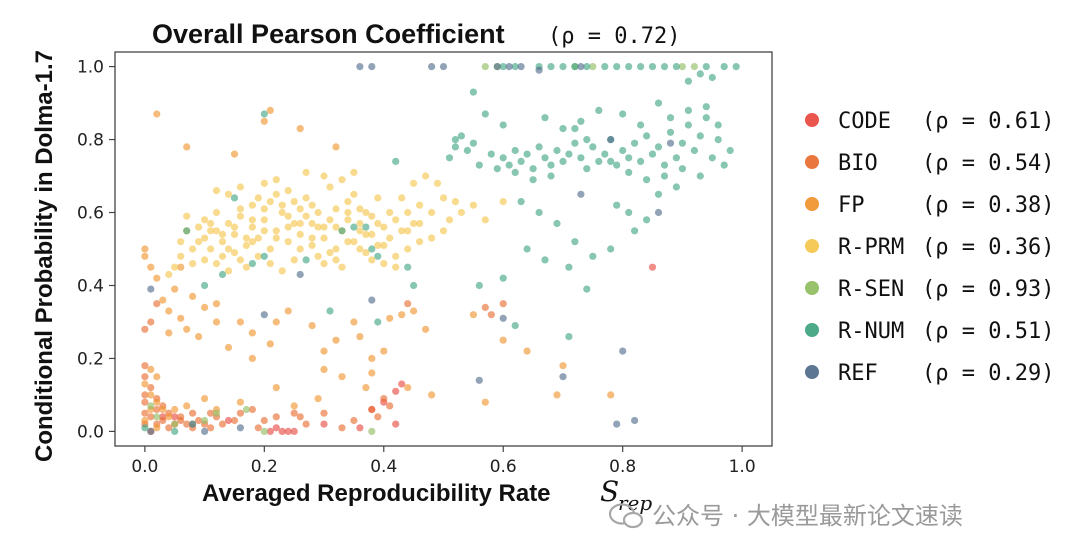 This screenshot has width=1080, height=556. Describe the element at coordinates (871, 331) in the screenshot. I see `legend-label-r-num: R-NUM` at that location.